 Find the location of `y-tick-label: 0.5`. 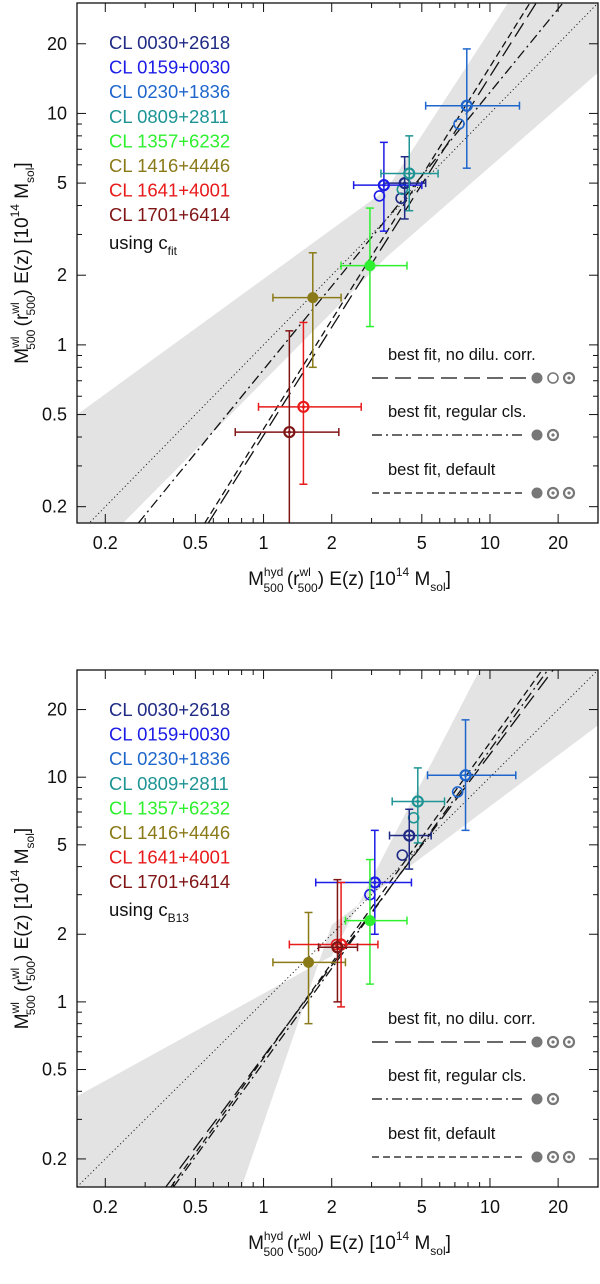

y-tick-label: 0.5 is located at coordinates (54, 1070).